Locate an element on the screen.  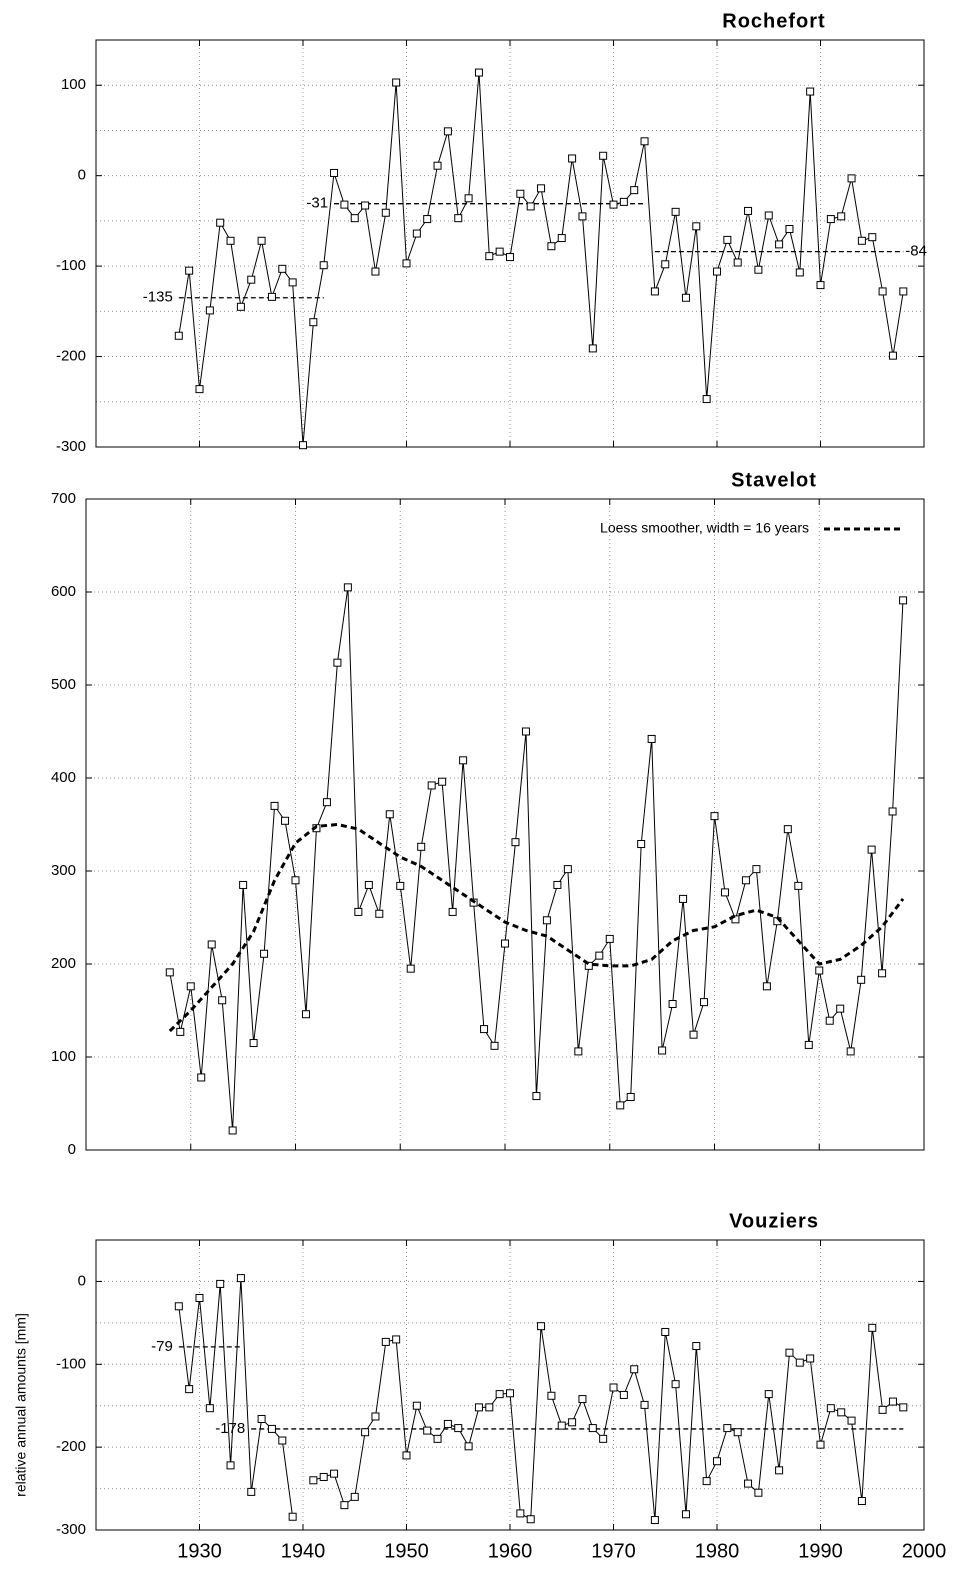
y-tick-label: -300 is located at coordinates (71, 446).